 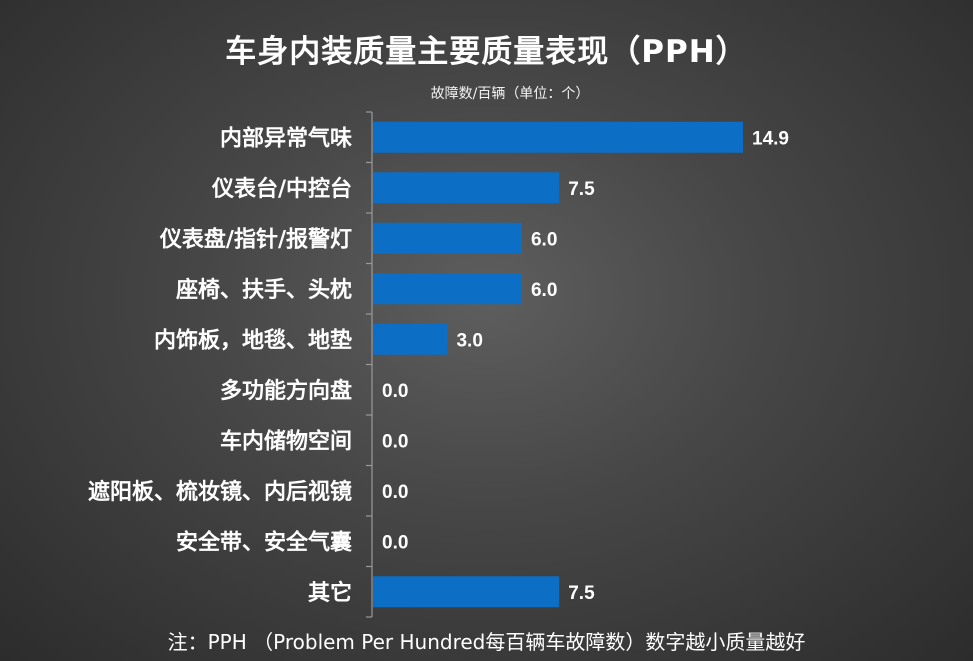 What do you see at coordinates (264, 542) in the screenshot?
I see `category-label: 安全带、安全气囊` at bounding box center [264, 542].